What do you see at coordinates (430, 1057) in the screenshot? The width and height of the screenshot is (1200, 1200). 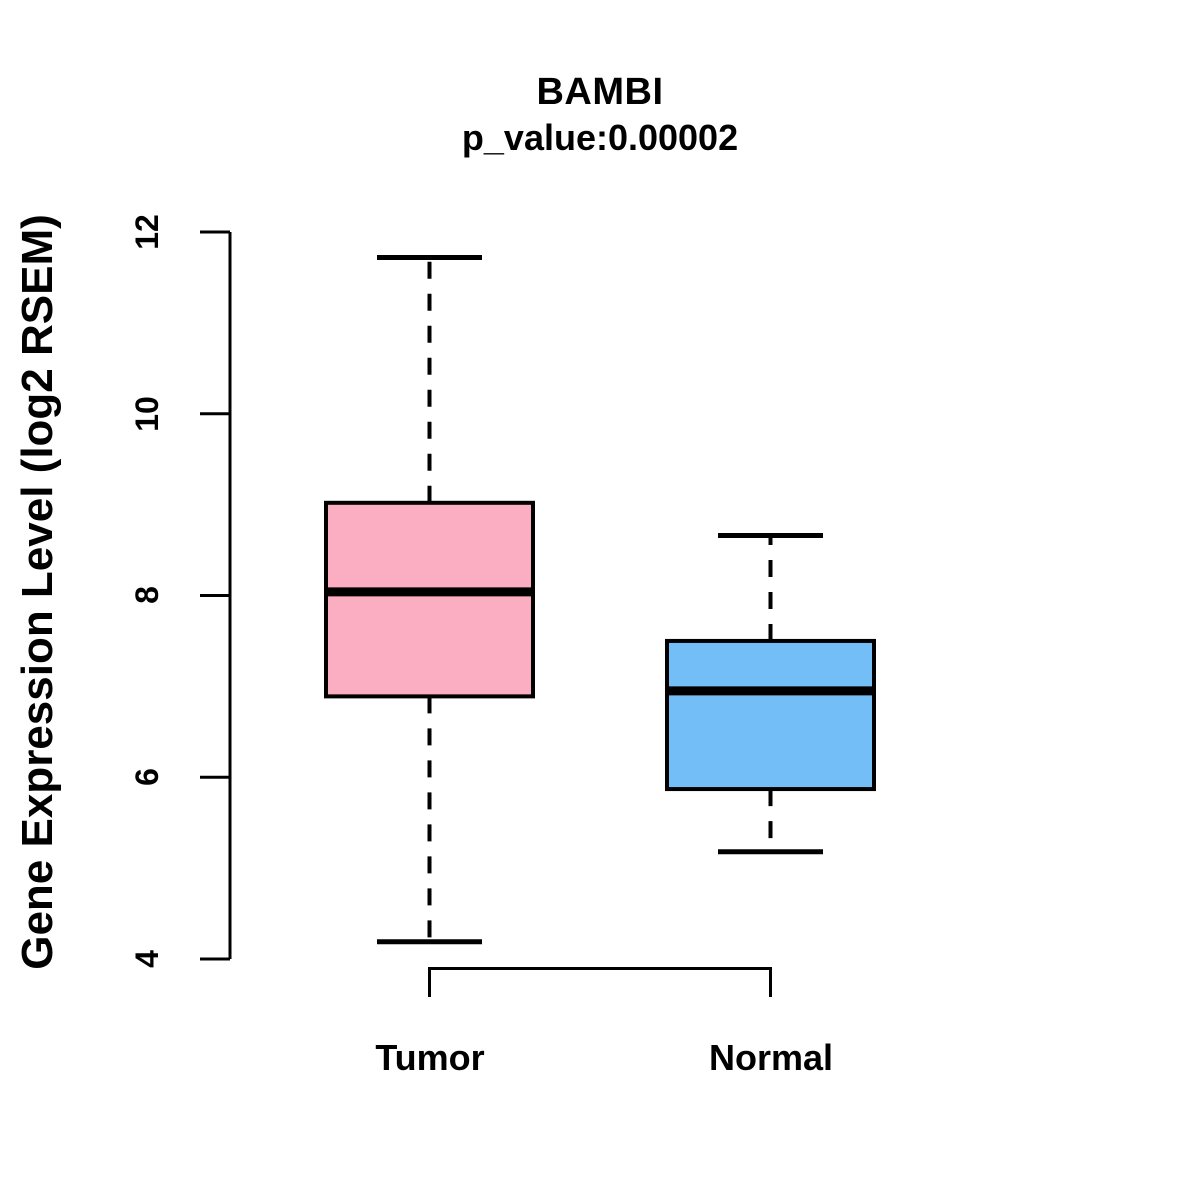 I see `x-category-label-tumor: Tumor` at bounding box center [430, 1057].